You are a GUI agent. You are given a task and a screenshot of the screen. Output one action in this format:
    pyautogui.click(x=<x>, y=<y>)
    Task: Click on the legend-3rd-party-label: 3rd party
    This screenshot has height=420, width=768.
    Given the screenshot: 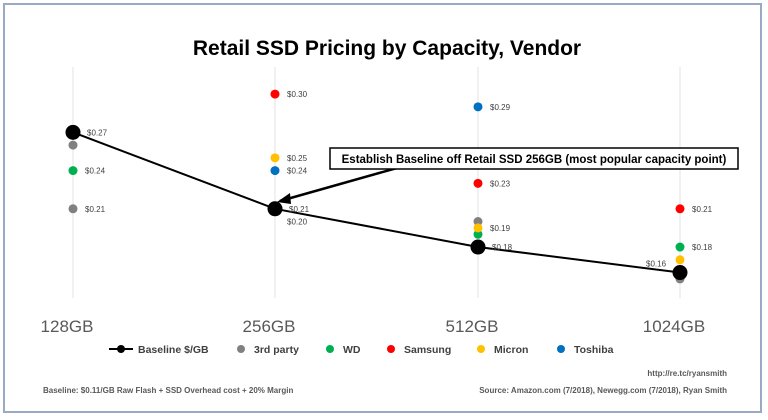 What is the action you would take?
    pyautogui.click(x=276, y=350)
    